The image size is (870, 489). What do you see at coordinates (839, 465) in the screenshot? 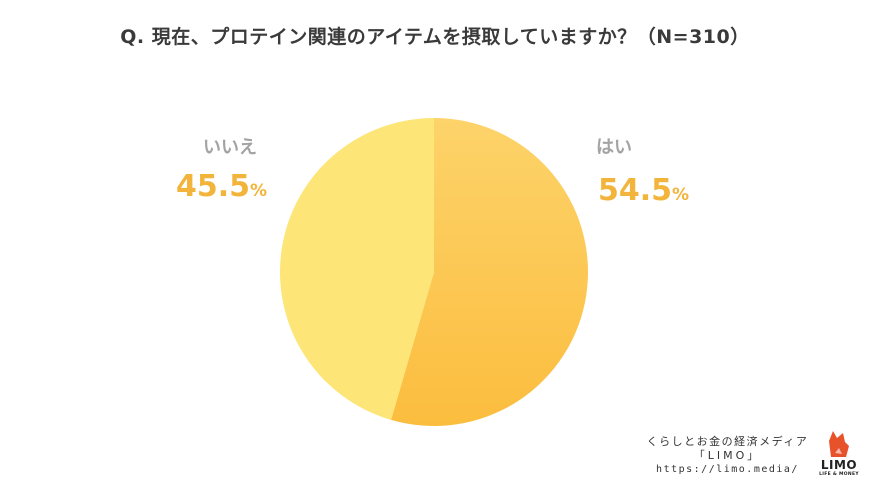
I see `logo-wordmark: LIMO` at bounding box center [839, 465].